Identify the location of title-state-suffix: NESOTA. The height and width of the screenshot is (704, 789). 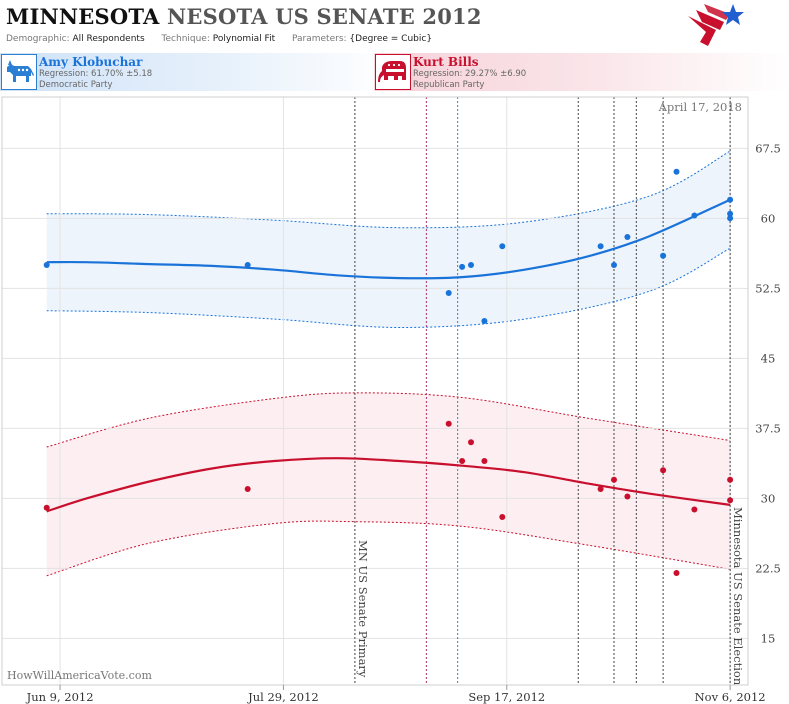
(217, 16).